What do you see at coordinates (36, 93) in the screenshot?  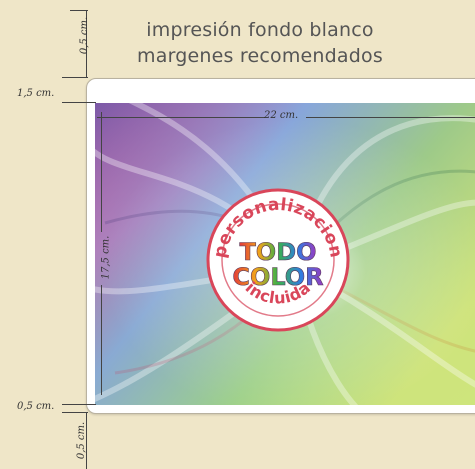 I see `left-margin-label: 1,5 cm.` at bounding box center [36, 93].